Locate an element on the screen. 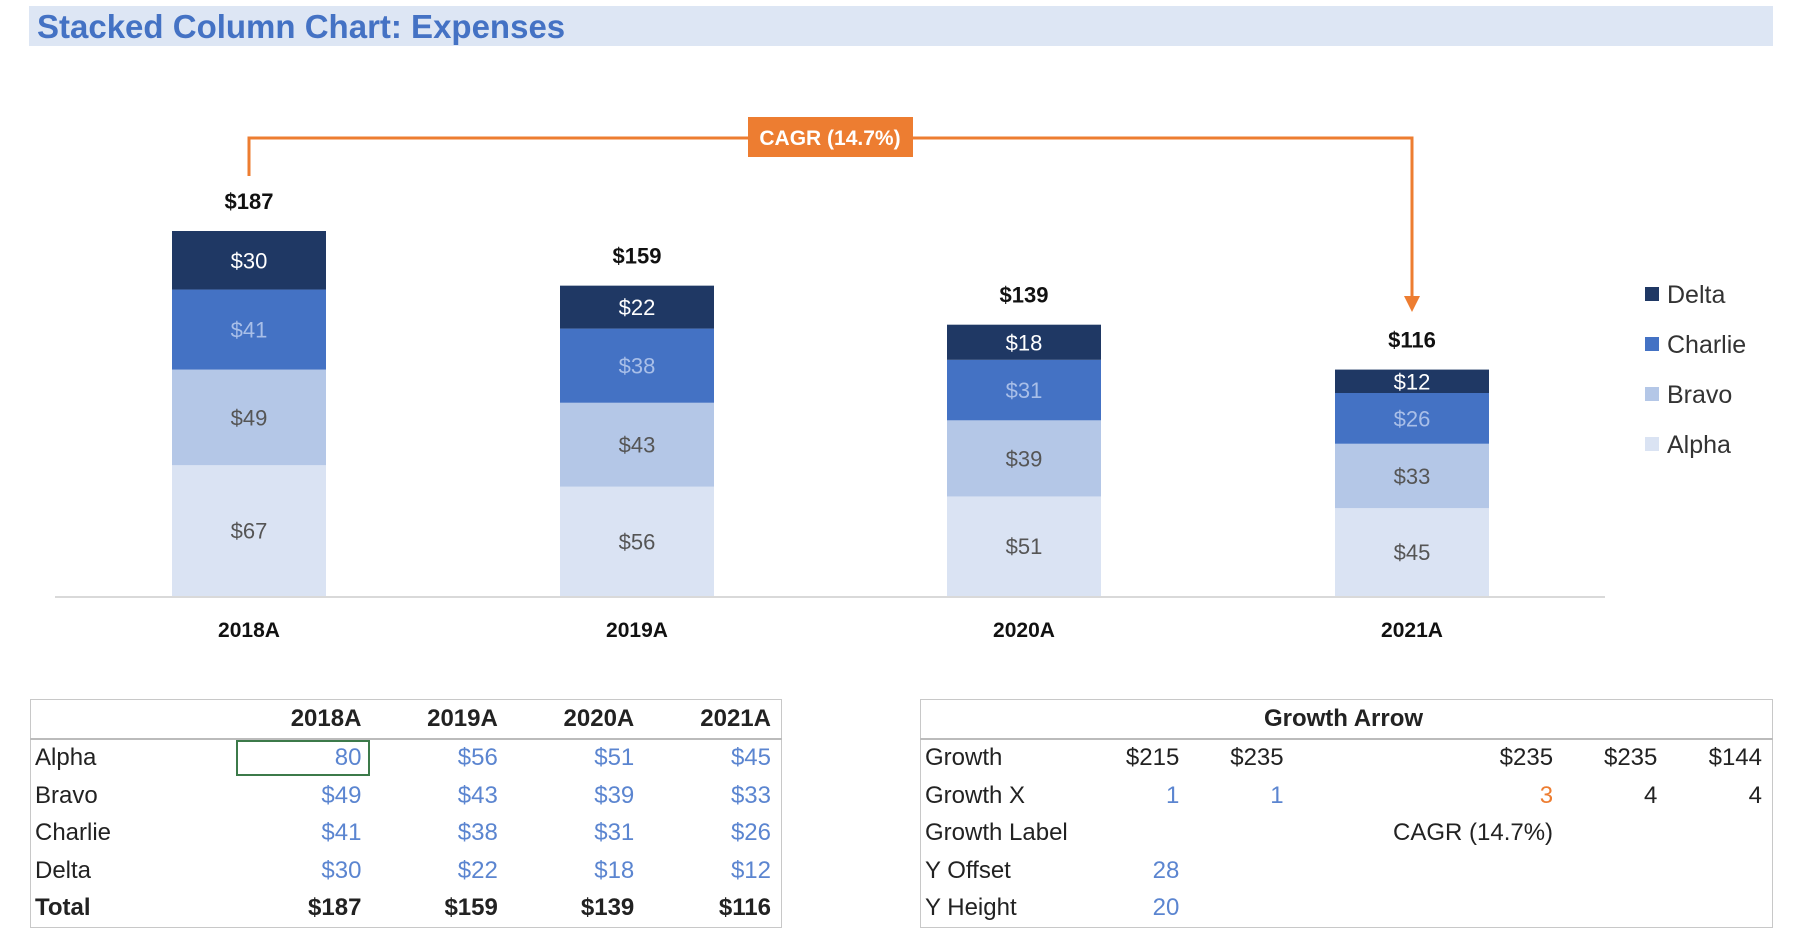 The width and height of the screenshot is (1800, 940). title-band: Stacked Column Chart: Expenses is located at coordinates (901, 26).